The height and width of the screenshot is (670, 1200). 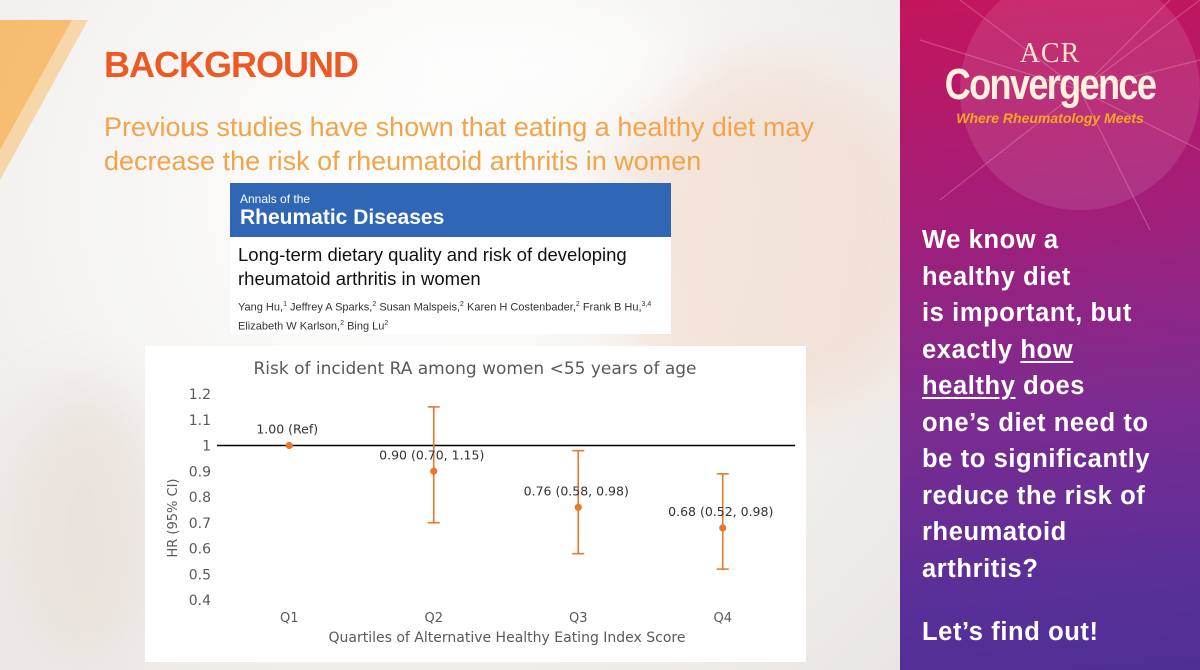 I want to click on burst-decoration, so click(x=1059, y=115).